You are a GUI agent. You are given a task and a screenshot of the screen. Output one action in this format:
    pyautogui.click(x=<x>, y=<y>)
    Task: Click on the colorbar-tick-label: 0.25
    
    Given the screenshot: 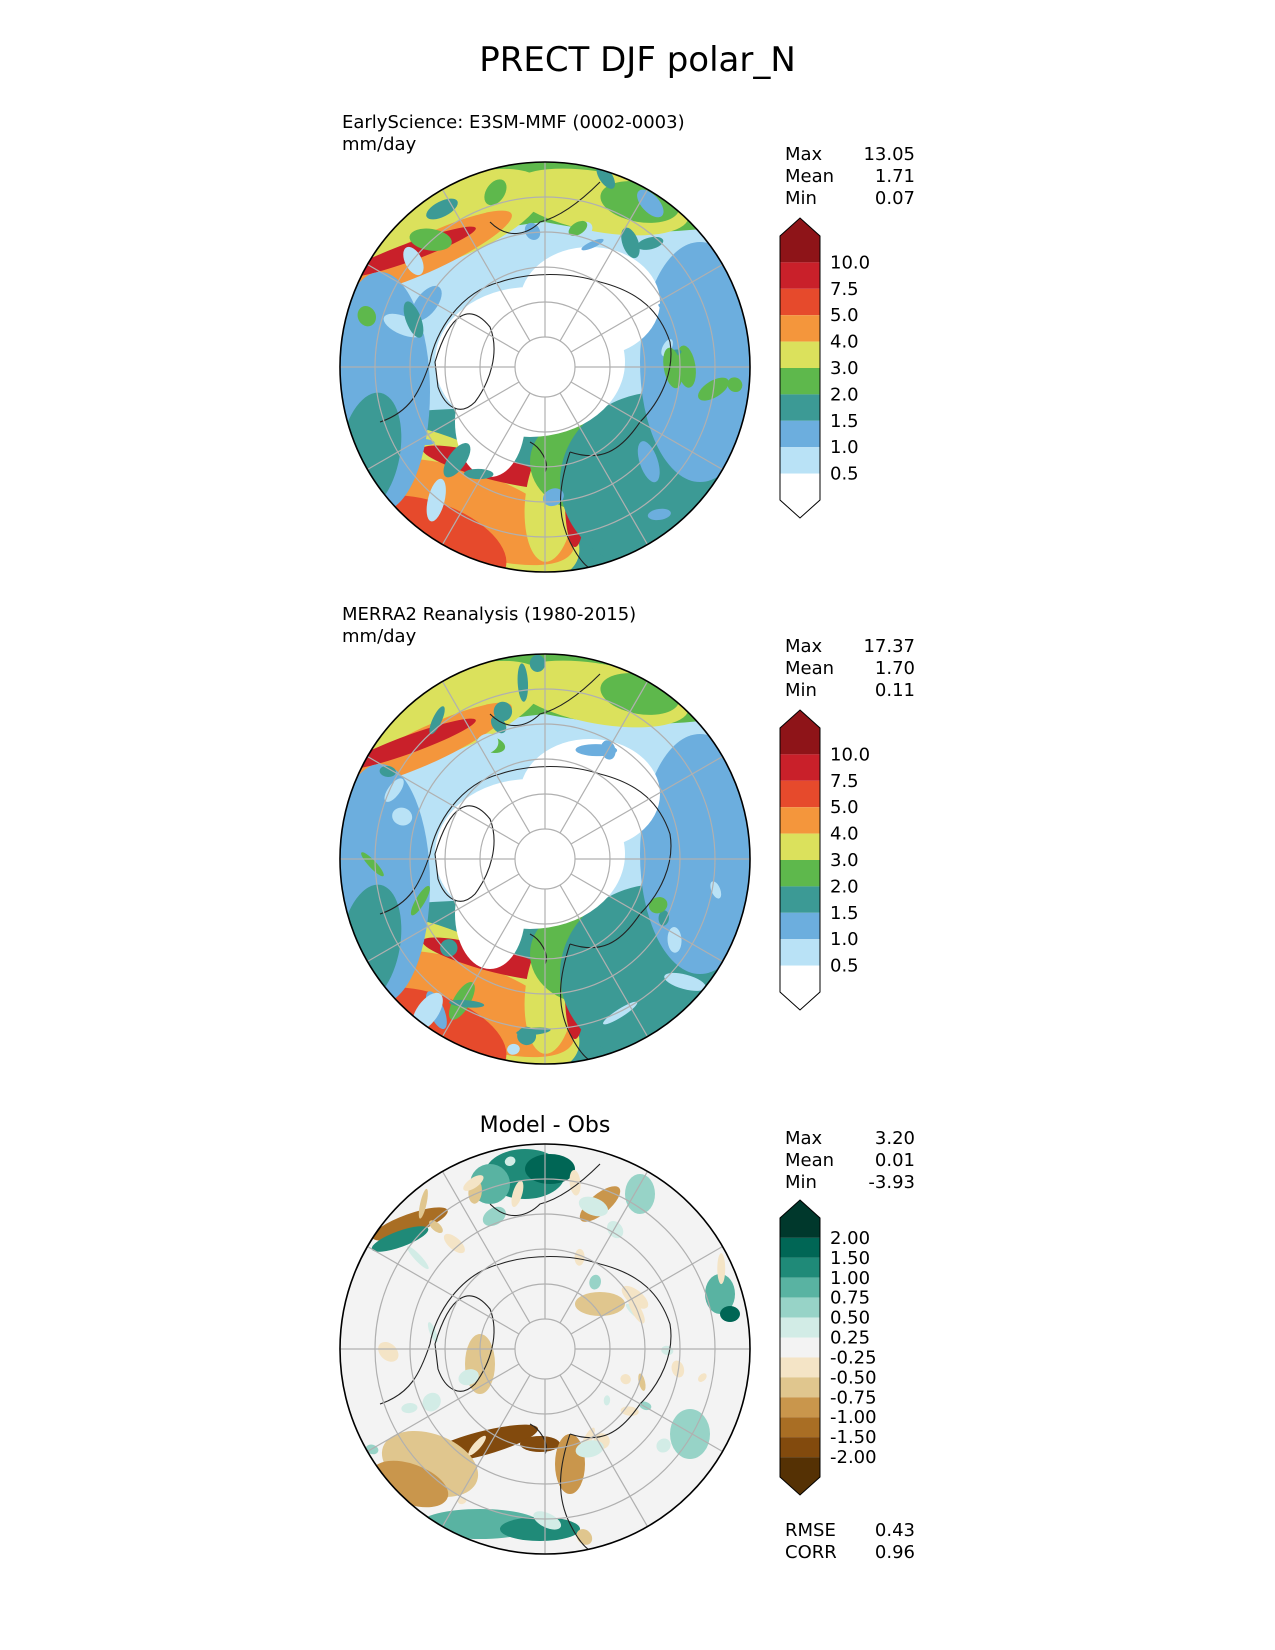 What is the action you would take?
    pyautogui.click(x=850, y=1338)
    